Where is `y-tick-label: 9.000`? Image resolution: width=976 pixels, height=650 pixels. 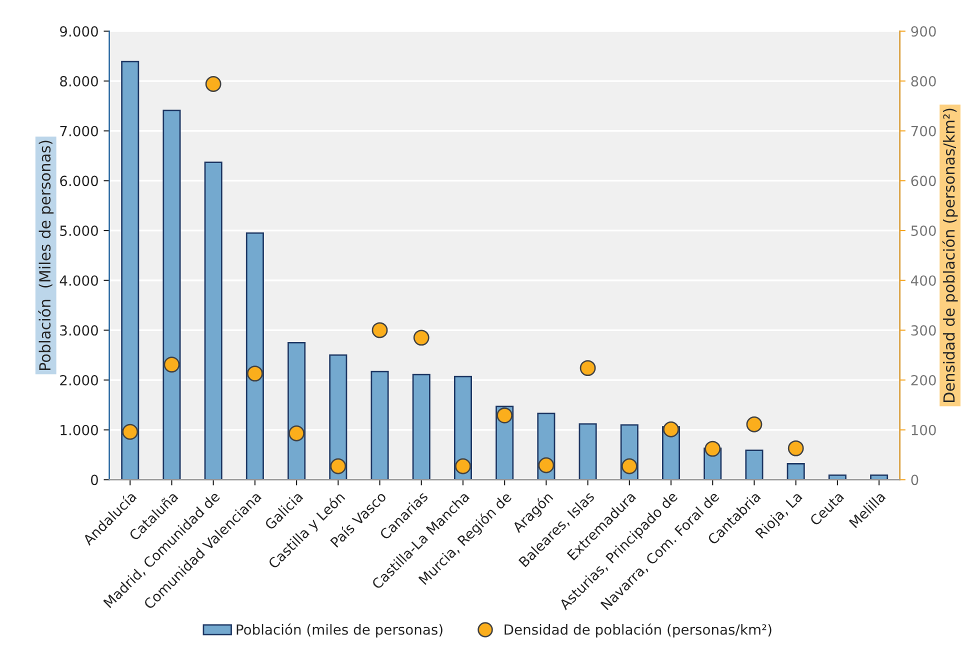
y-tick-label: 9.000 is located at coordinates (79, 31).